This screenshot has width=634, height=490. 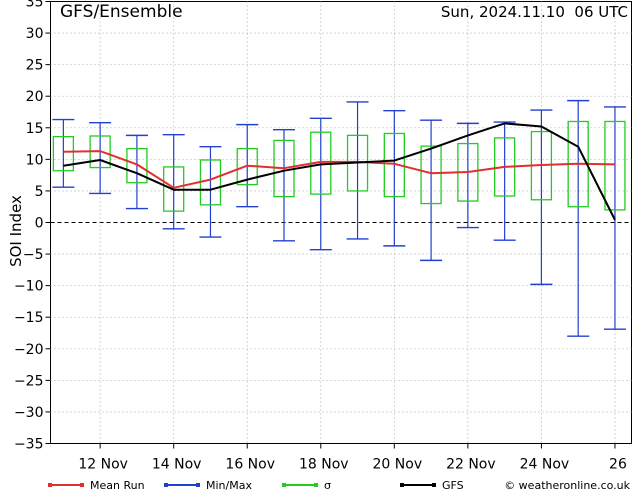 What do you see at coordinates (545, 465) in the screenshot?
I see `x-tick-label: 24 Nov` at bounding box center [545, 465].